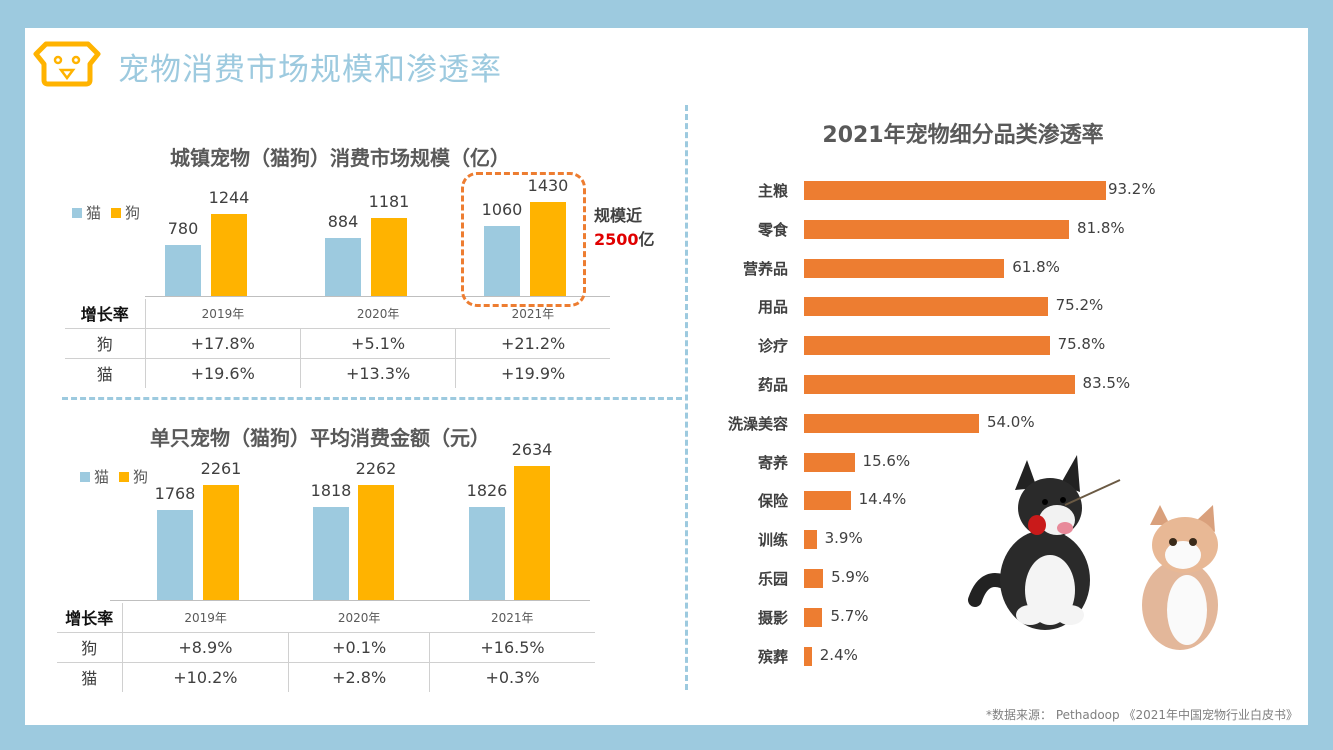  I want to click on category-label: 用品, so click(772, 307).